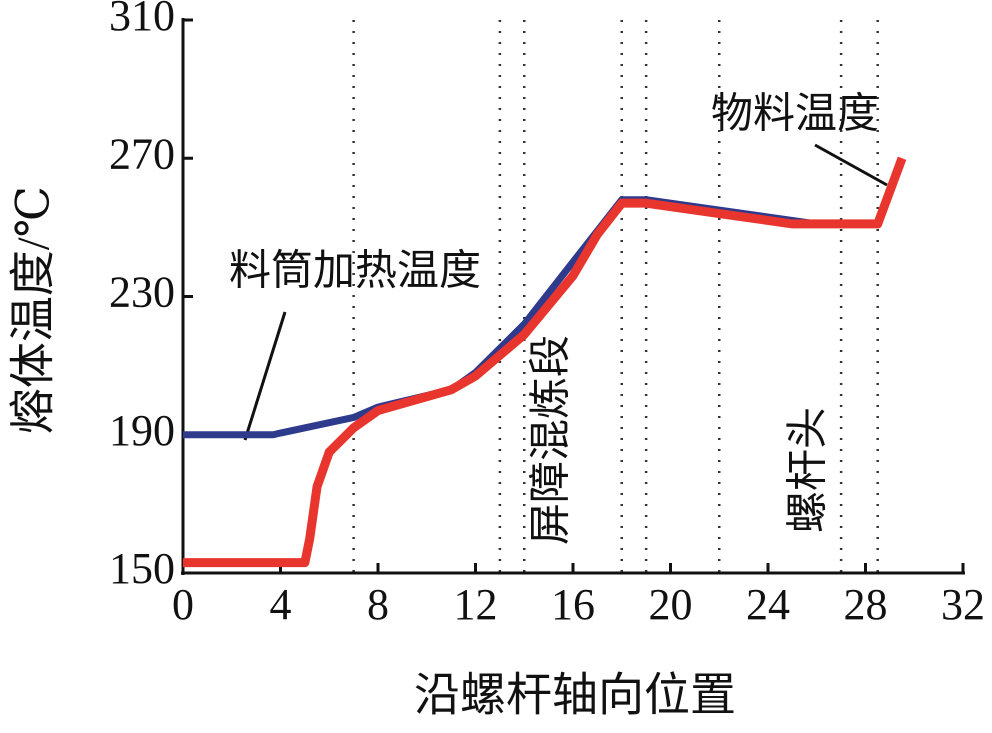 The image size is (992, 733). Describe the element at coordinates (281, 604) in the screenshot. I see `x-tick-label: 4` at that location.